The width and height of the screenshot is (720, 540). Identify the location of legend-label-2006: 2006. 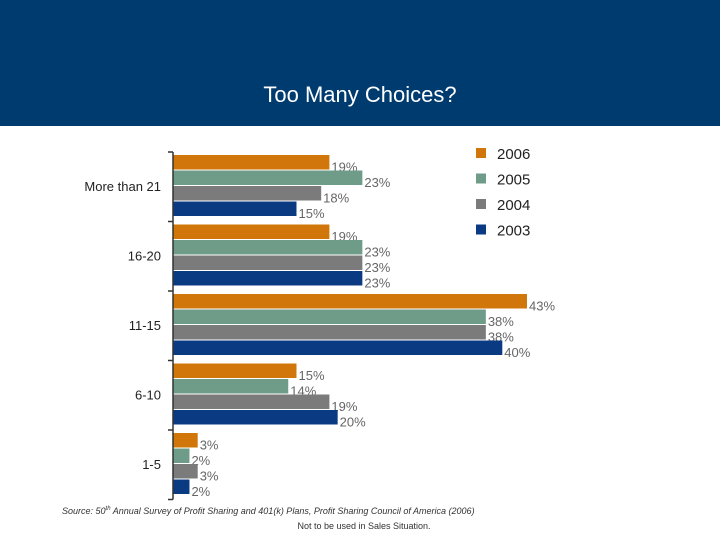
(513, 154).